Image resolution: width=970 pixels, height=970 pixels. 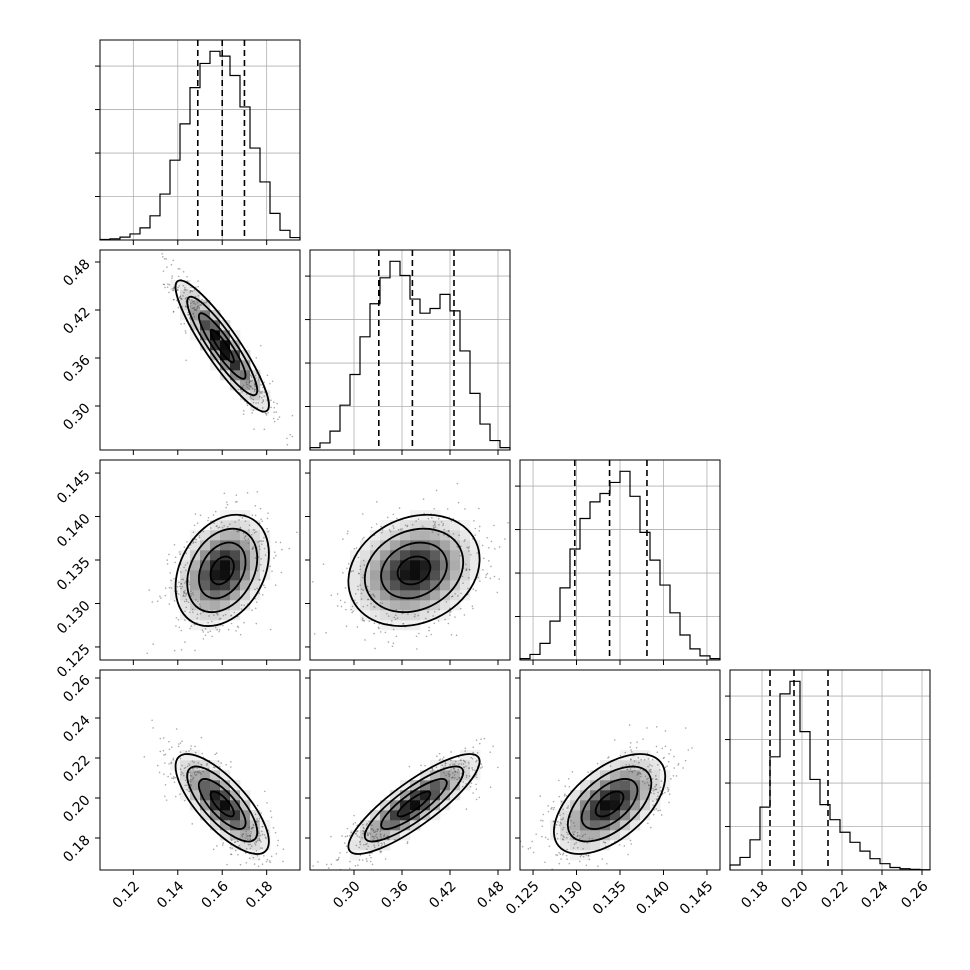 What do you see at coordinates (697, 898) in the screenshot?
I see `x-tick-label-2-4: 0.145` at bounding box center [697, 898].